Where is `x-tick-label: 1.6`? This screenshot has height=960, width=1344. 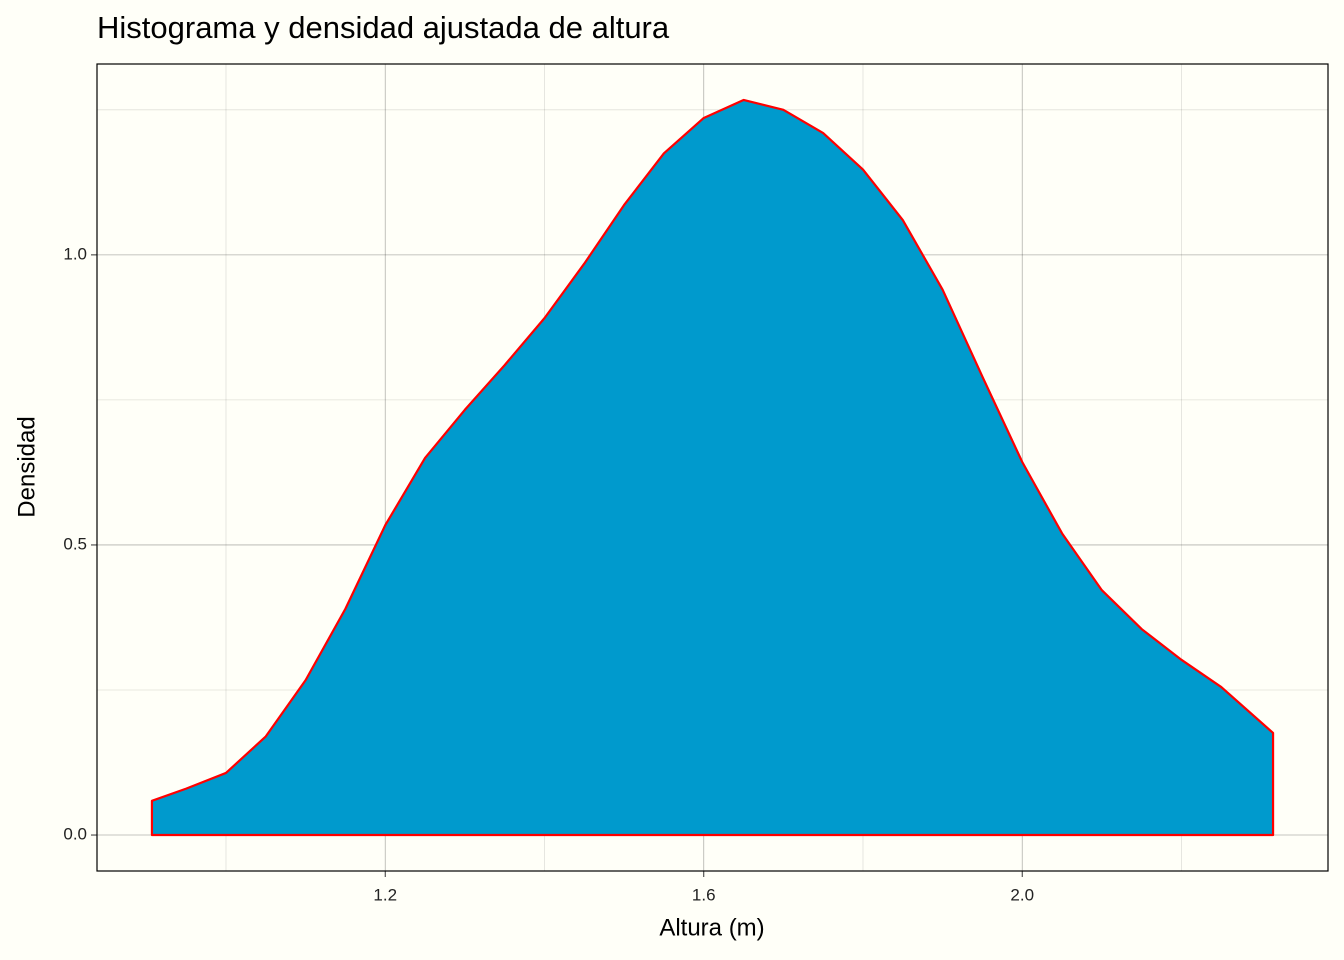
x-tick-label: 1.6 is located at coordinates (704, 894).